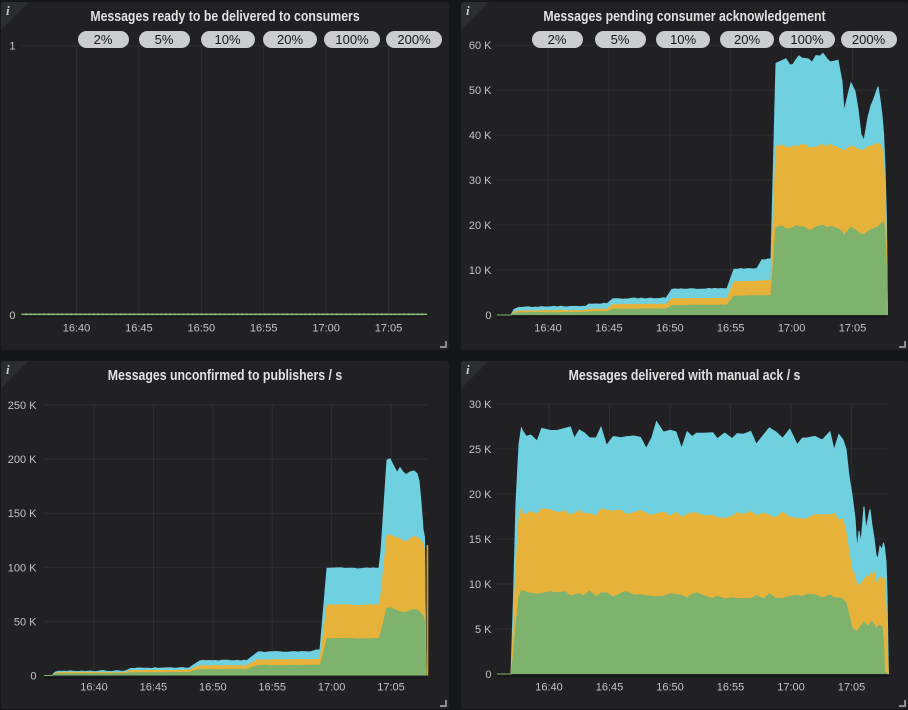 This screenshot has height=710, width=908. I want to click on svg-text: 5 K, so click(483, 630).